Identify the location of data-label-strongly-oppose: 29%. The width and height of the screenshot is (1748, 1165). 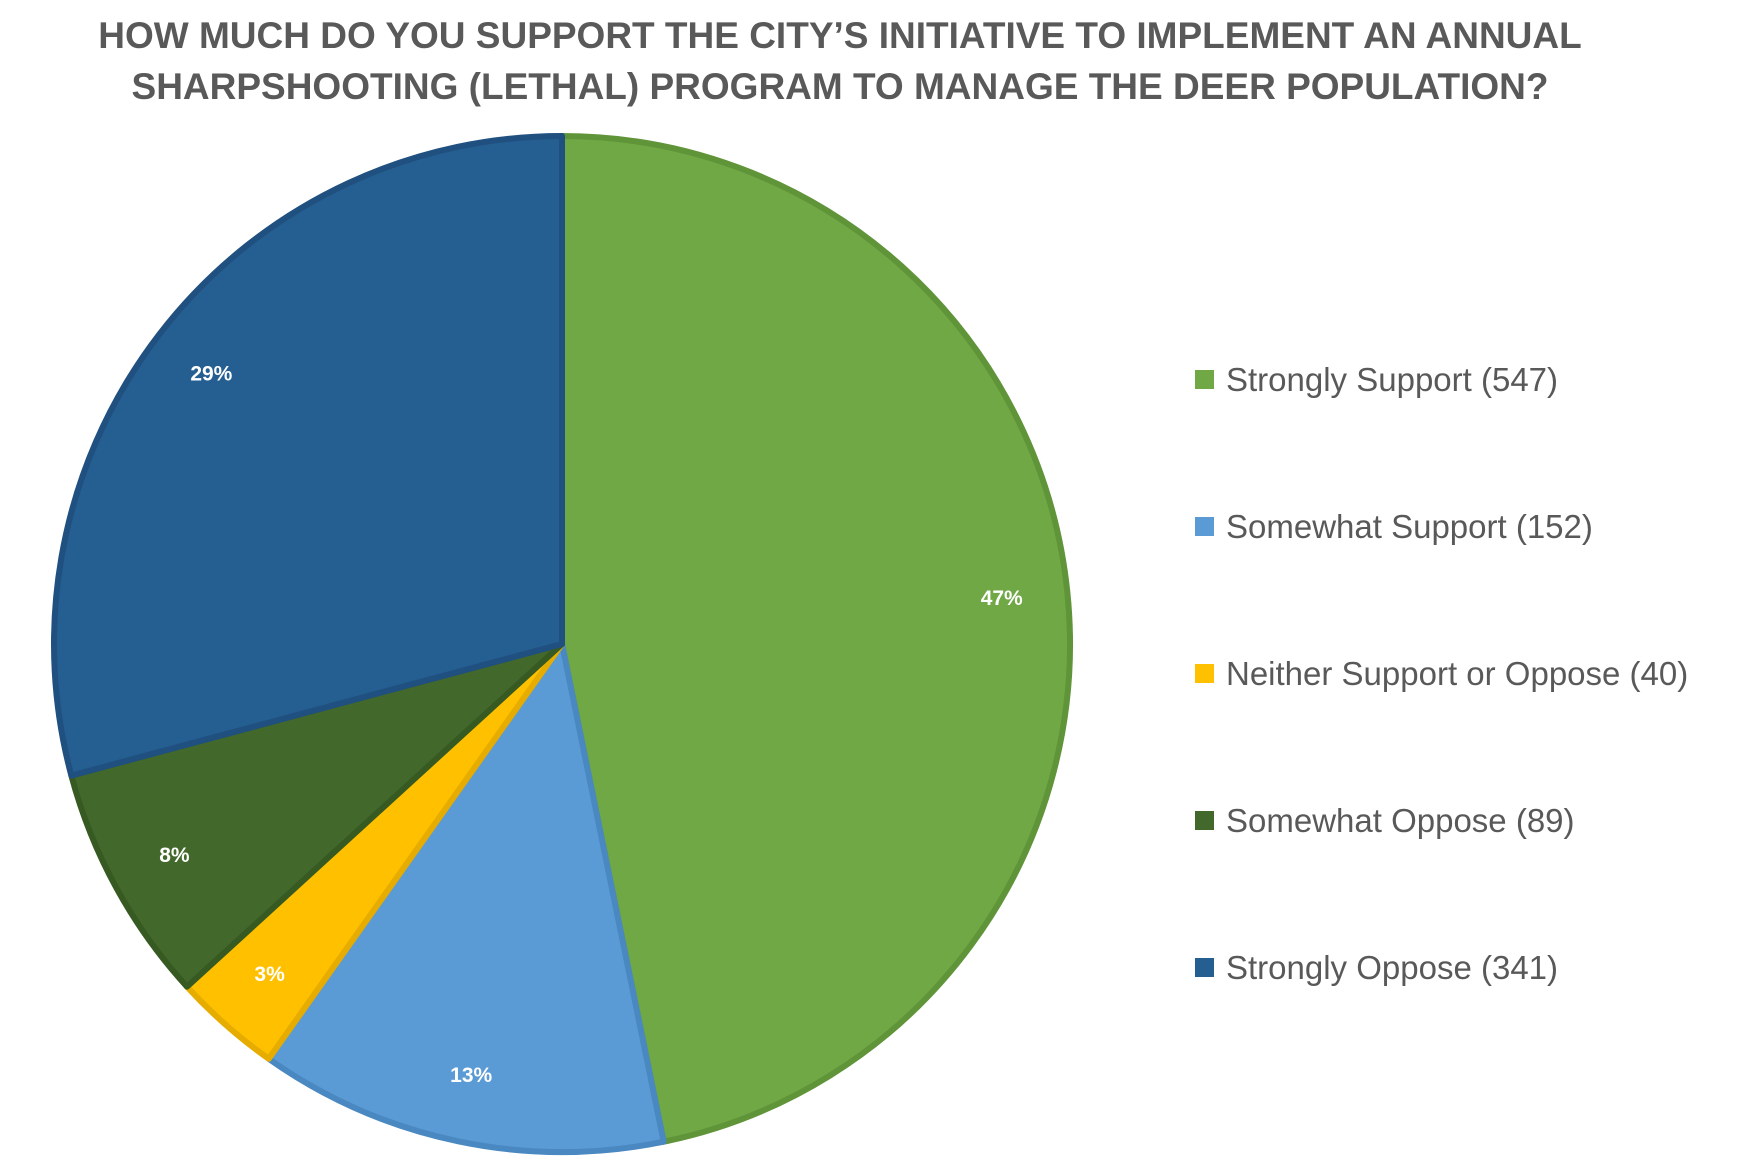
(211, 374).